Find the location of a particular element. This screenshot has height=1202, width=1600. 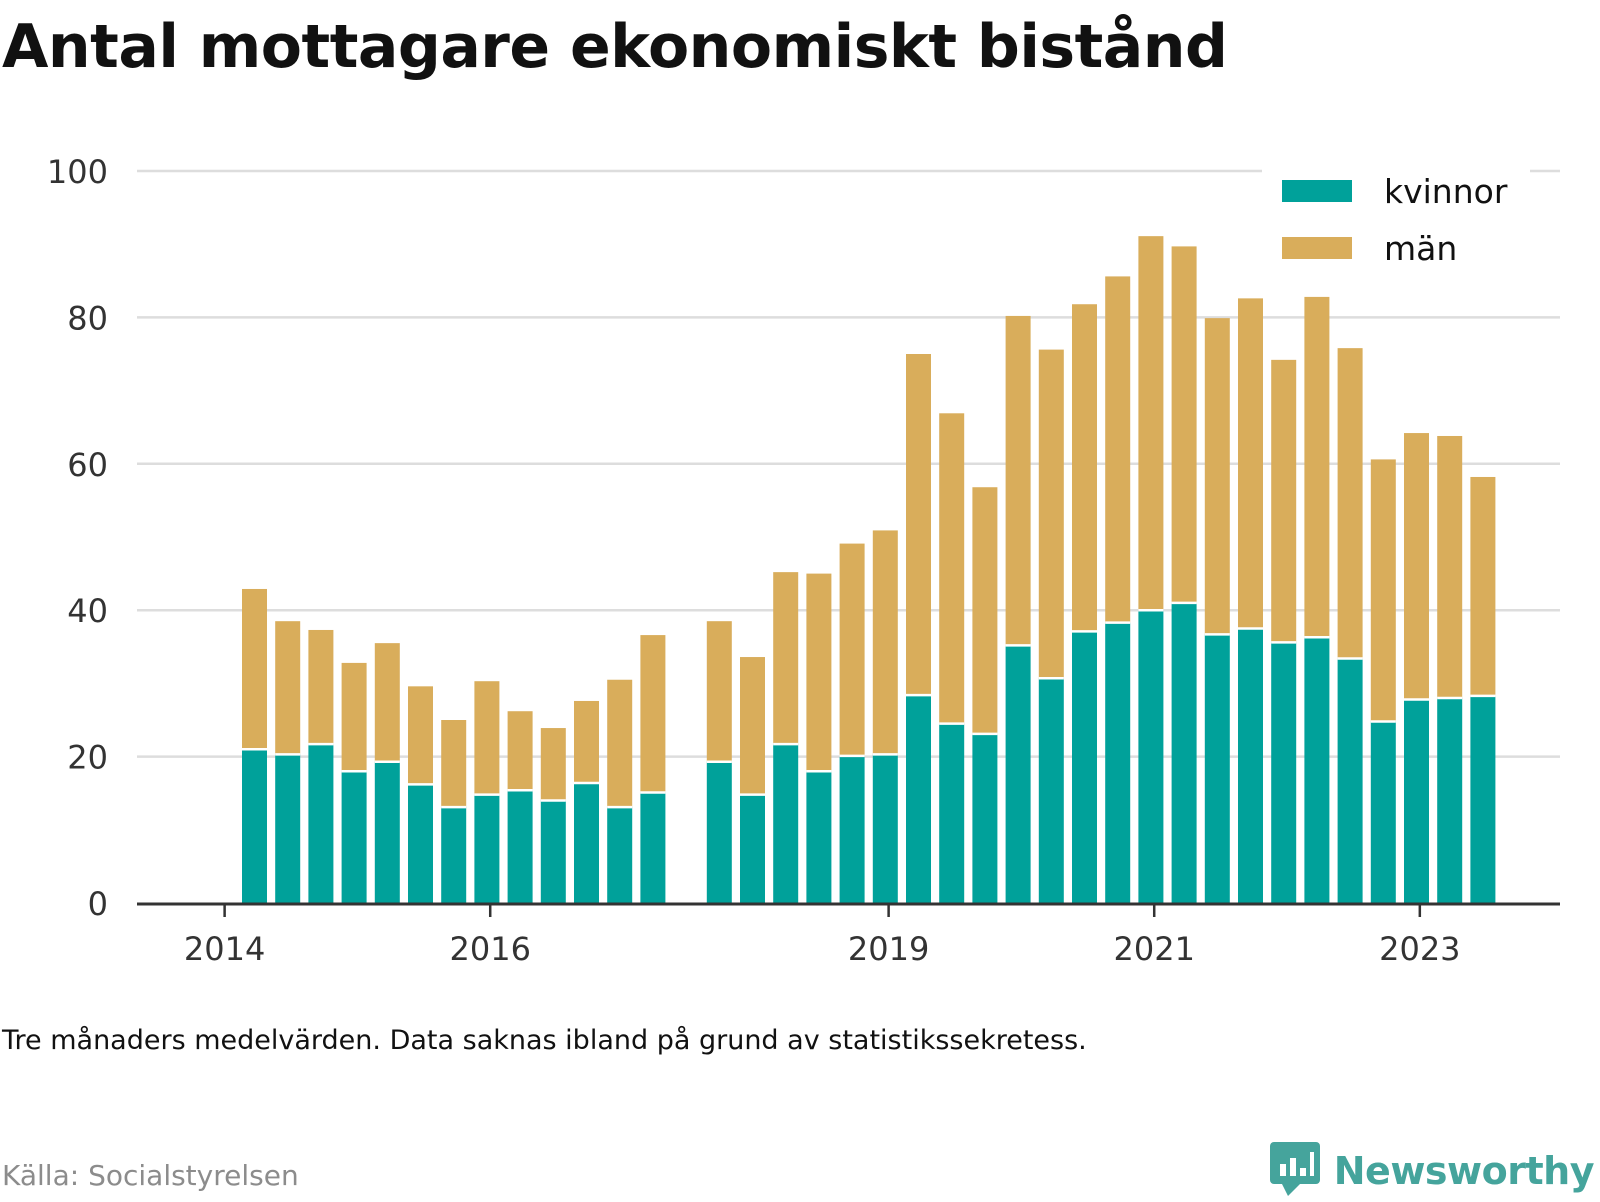

y-tick-label: 100 is located at coordinates (77, 172).